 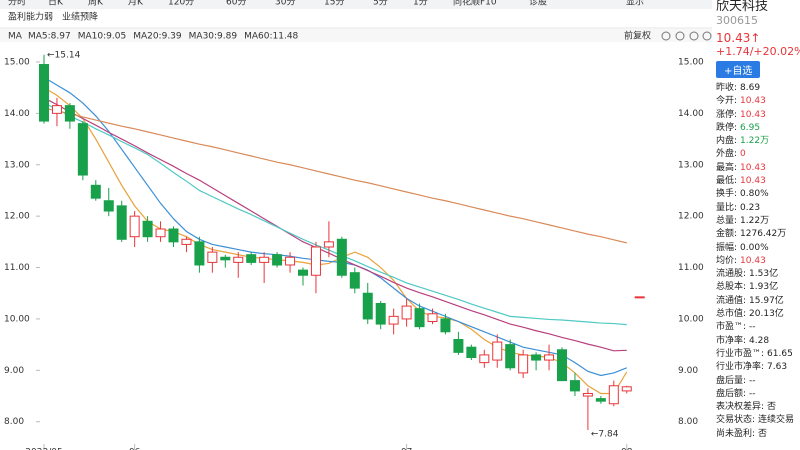 What do you see at coordinates (80, 17) in the screenshot?
I see `tag: 业绩预降` at bounding box center [80, 17].